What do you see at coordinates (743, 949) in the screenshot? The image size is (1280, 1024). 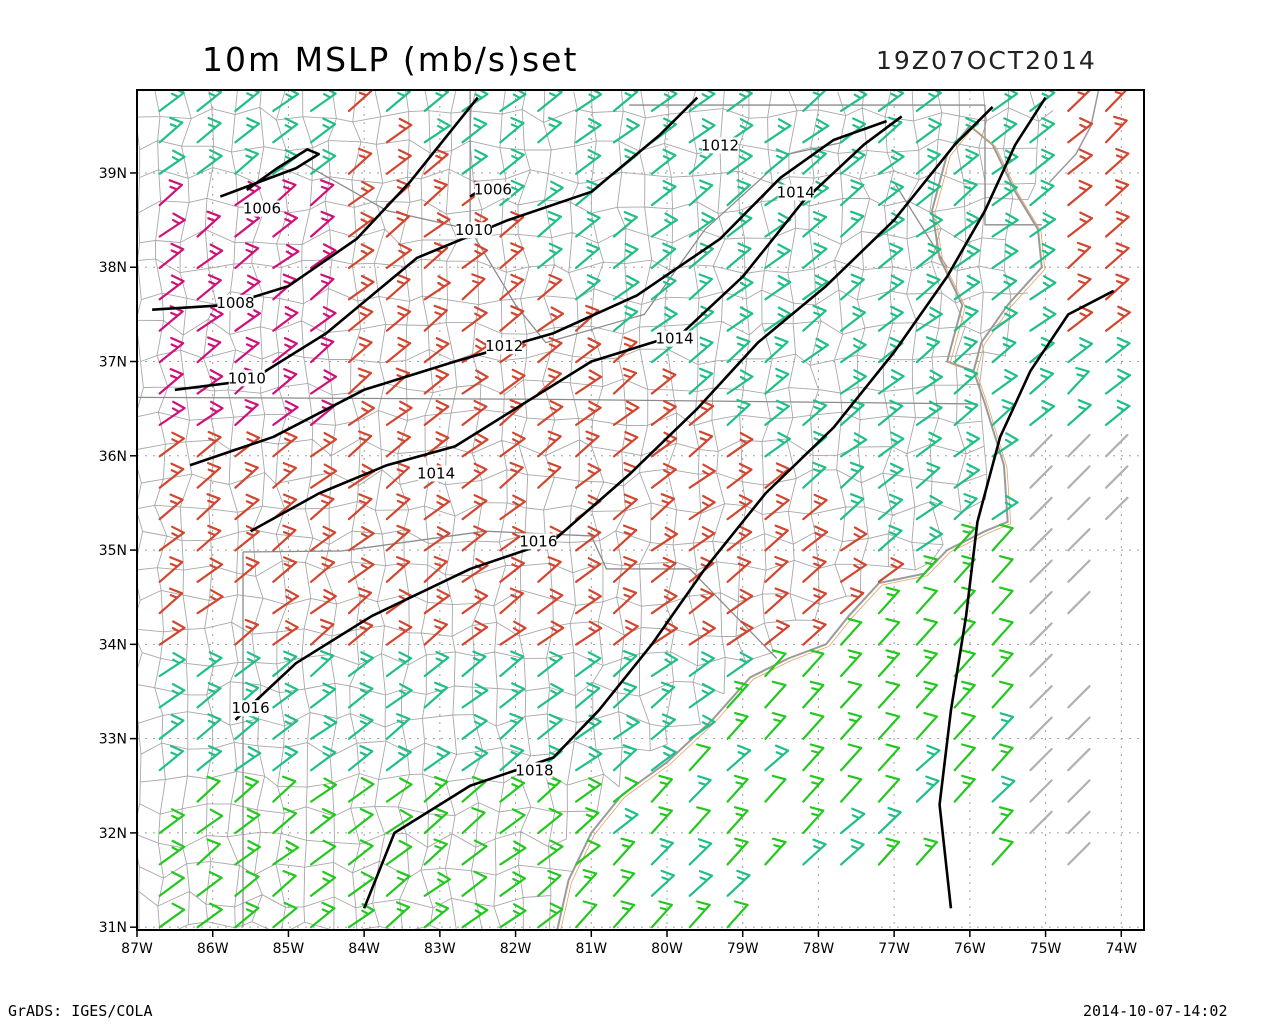 I see `tick-label-lon: 79W` at bounding box center [743, 949].